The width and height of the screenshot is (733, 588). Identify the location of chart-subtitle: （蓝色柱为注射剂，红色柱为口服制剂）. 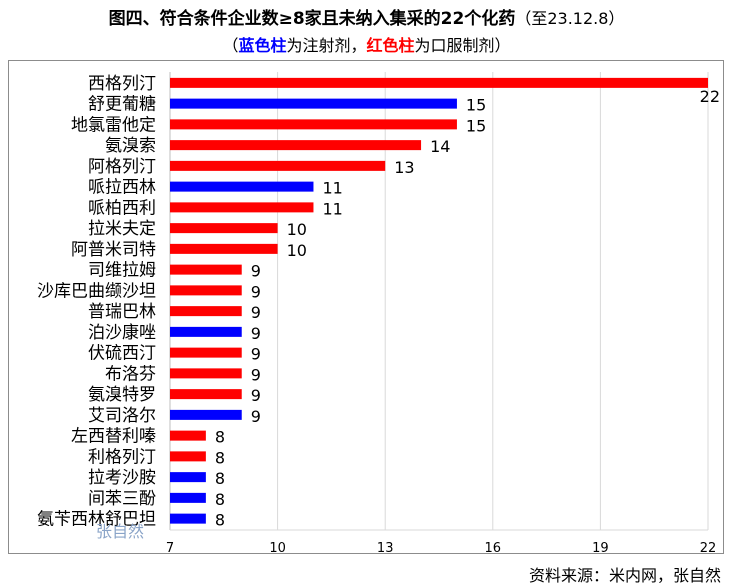
(366, 44).